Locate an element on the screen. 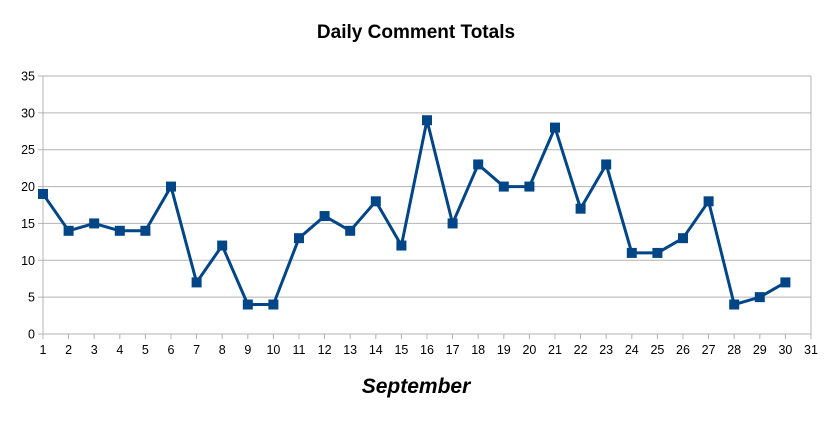  x-tick-label: 24 is located at coordinates (632, 350).